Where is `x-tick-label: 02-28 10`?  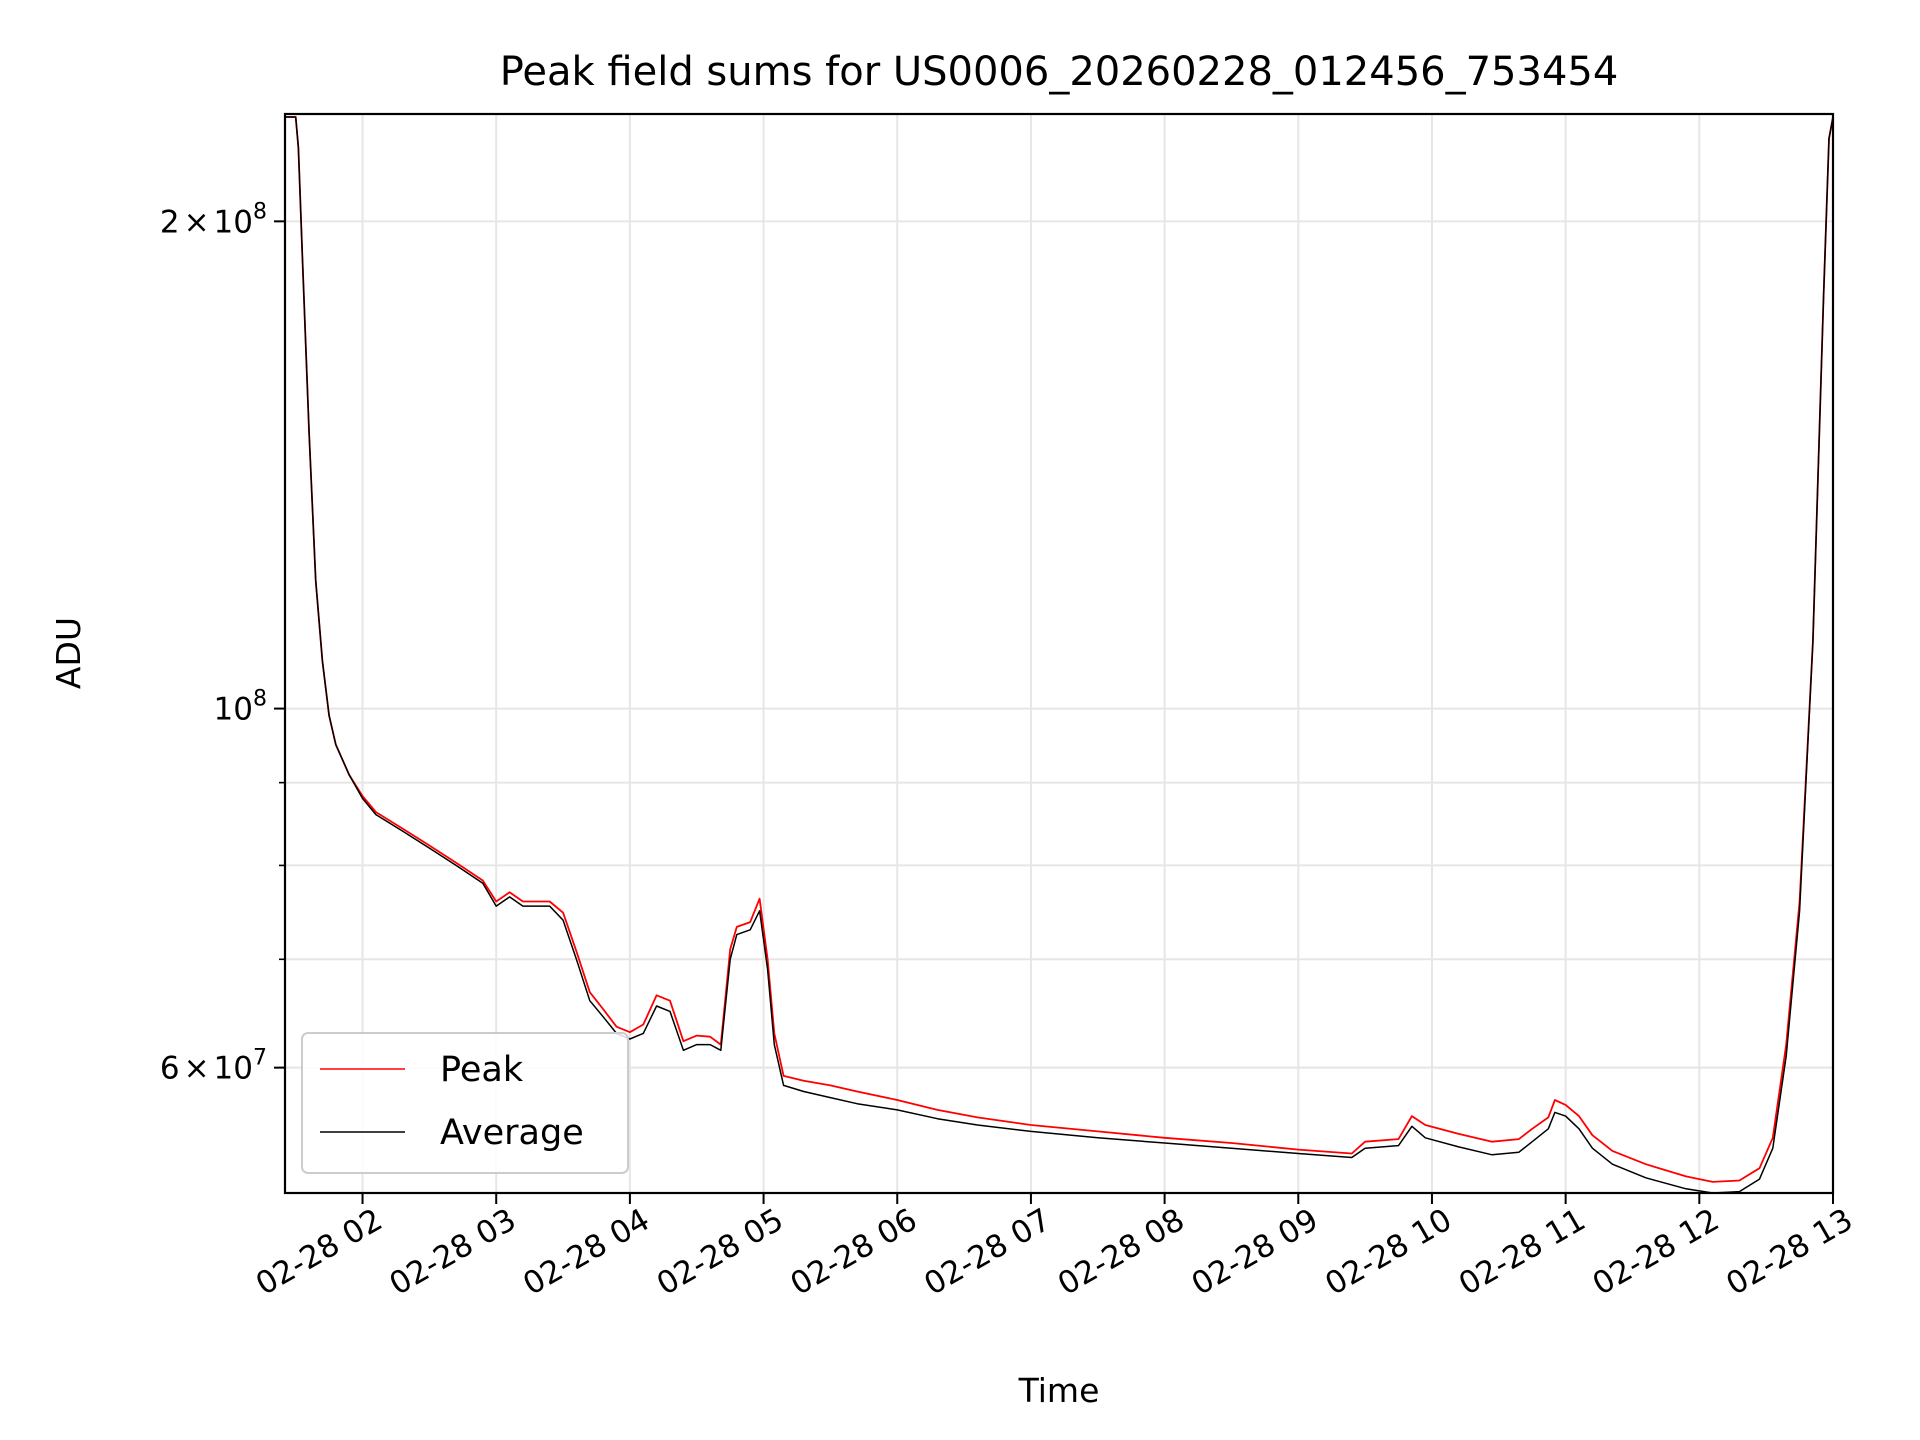
x-tick-label: 02-28 10 is located at coordinates (1388, 1252).